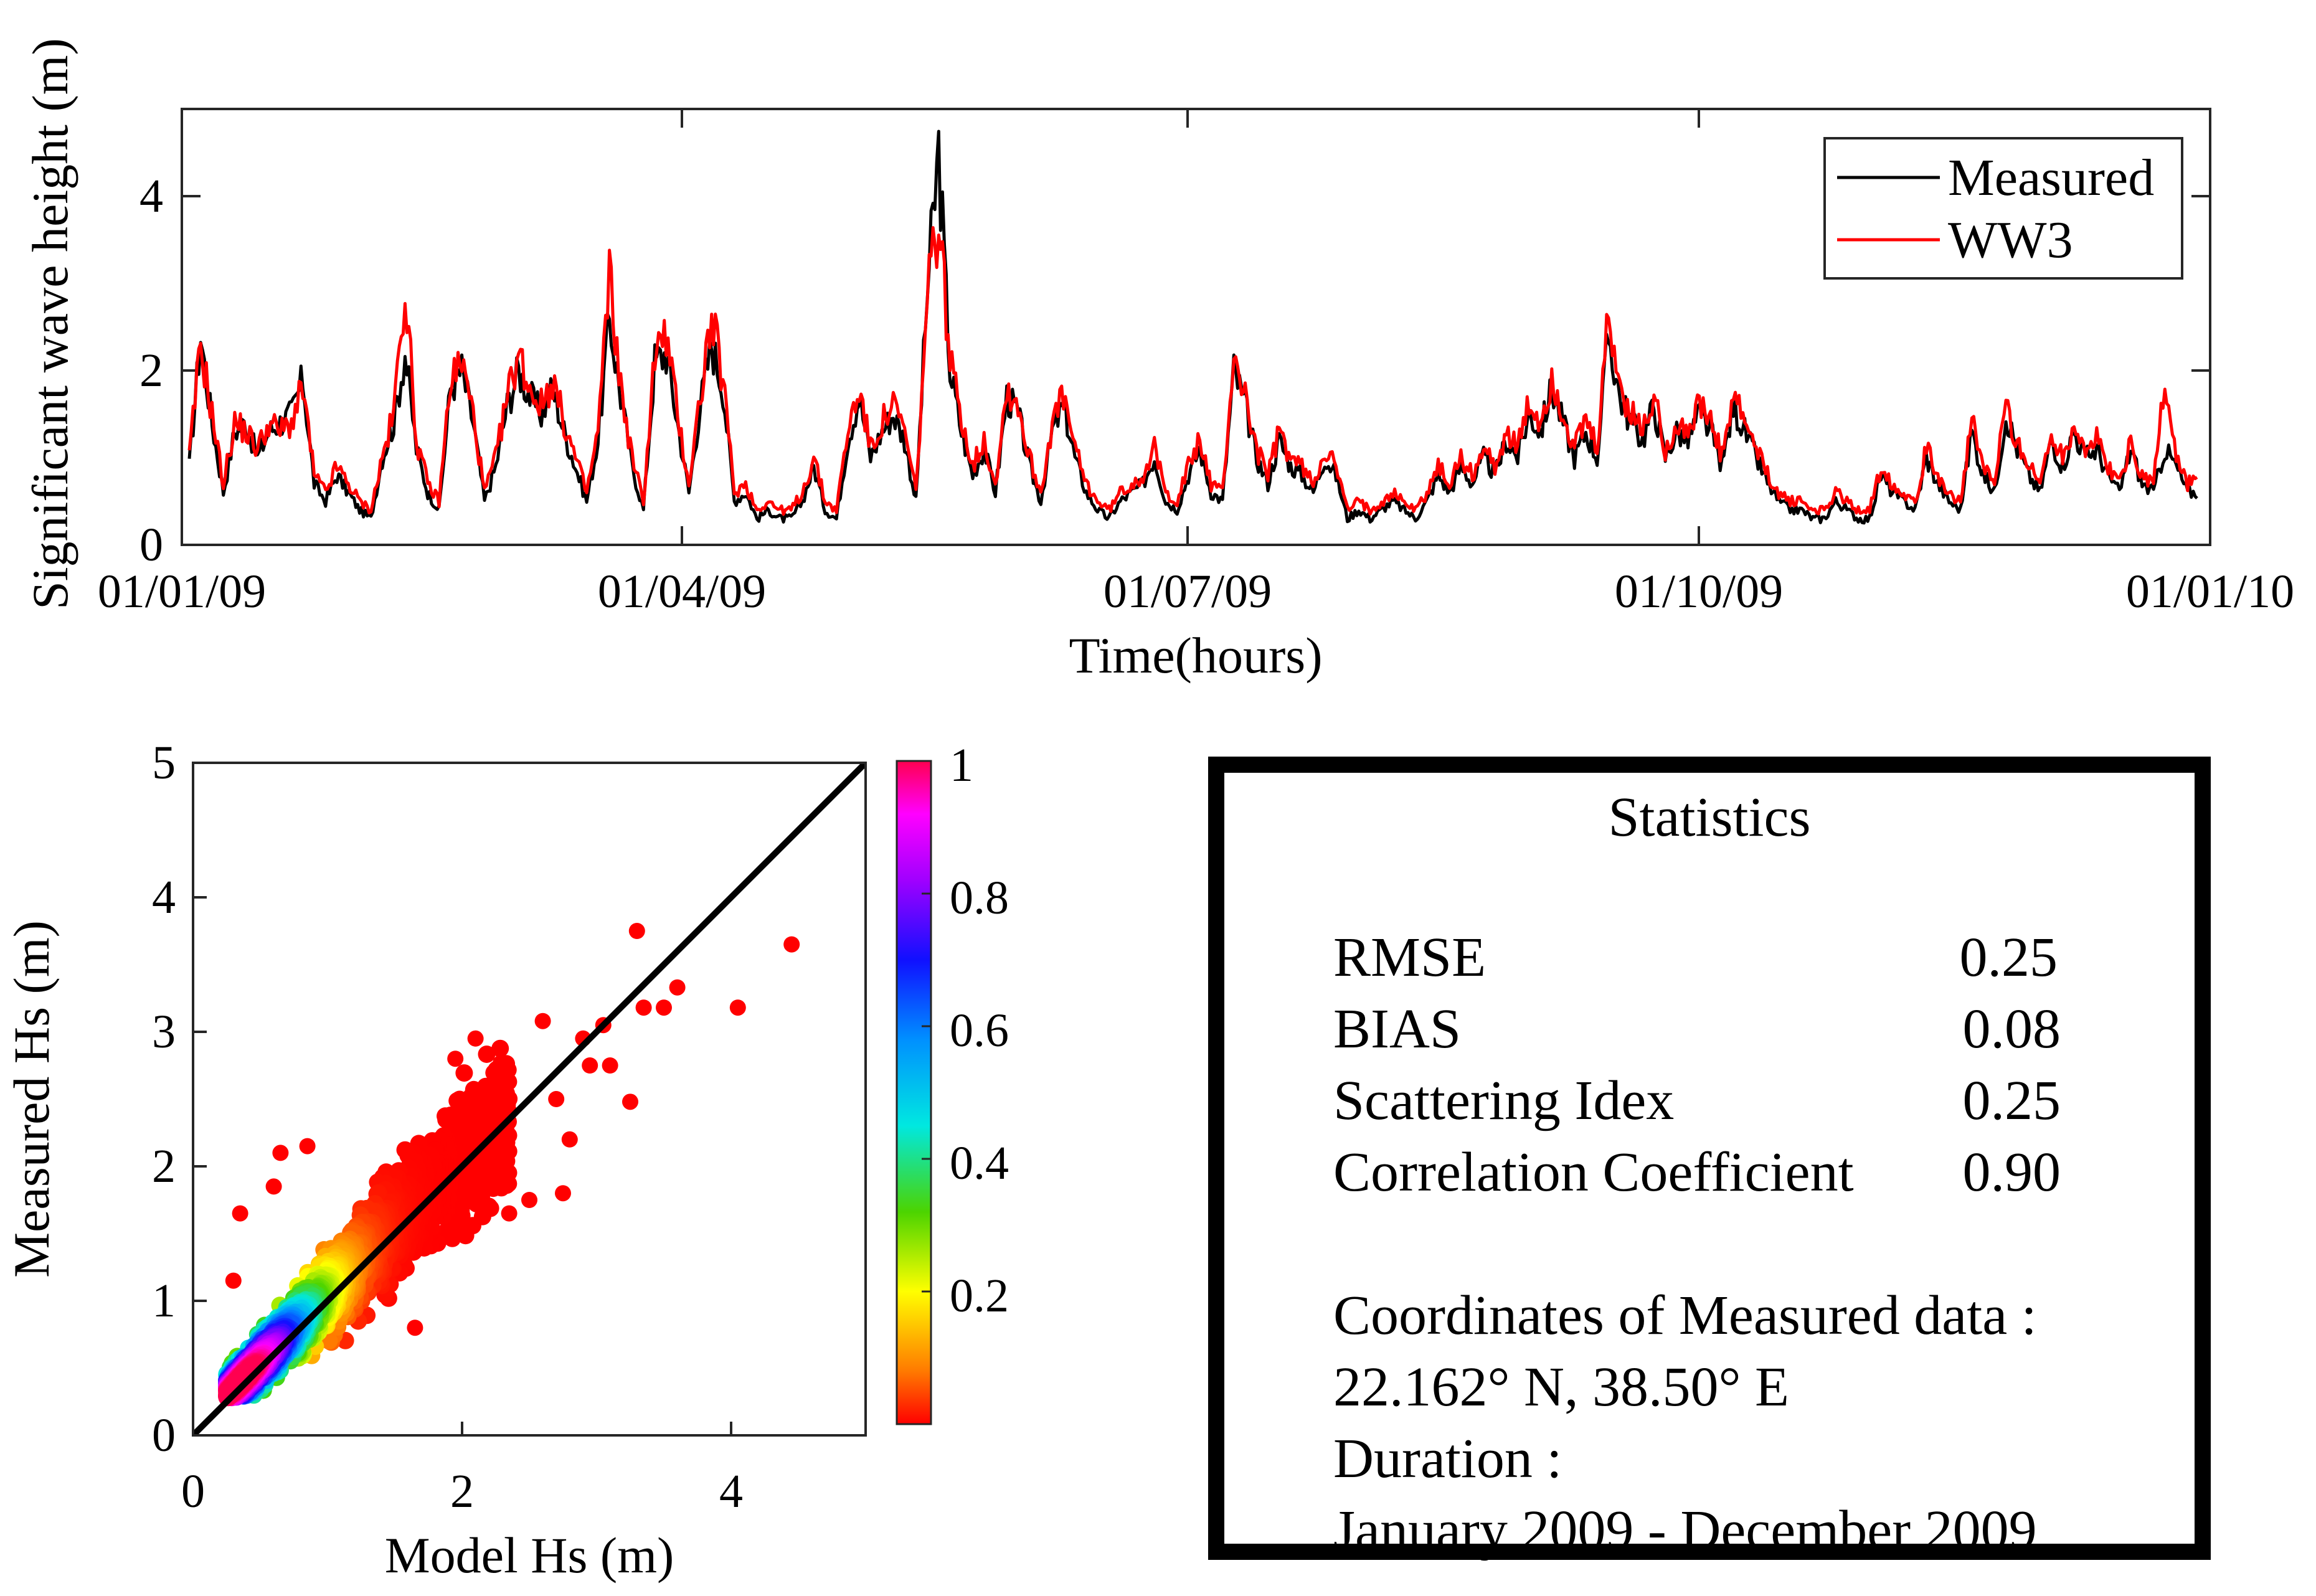 Image resolution: width=2316 pixels, height=1596 pixels. I want to click on ts-xtick-label-jan09: 01/01/09, so click(182, 591).